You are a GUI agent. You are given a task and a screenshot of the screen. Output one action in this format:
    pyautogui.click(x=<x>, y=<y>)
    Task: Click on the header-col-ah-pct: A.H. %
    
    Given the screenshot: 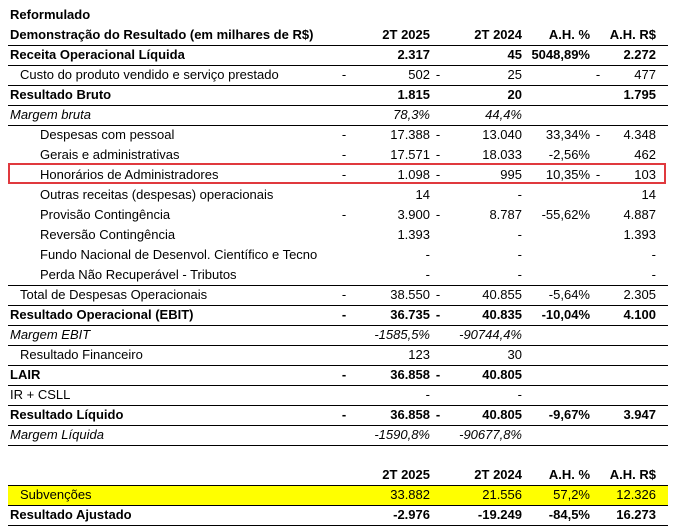 What is the action you would take?
    pyautogui.click(x=569, y=34)
    